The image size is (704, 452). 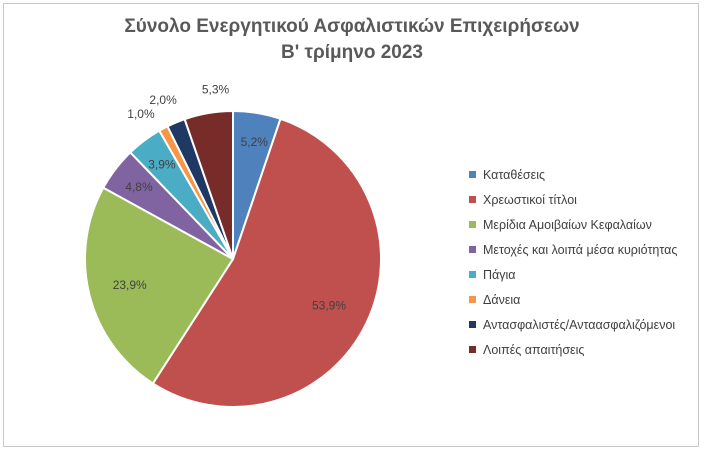 I want to click on chart-title-line-2: Β' τρίμηνο 2023, so click(x=352, y=52).